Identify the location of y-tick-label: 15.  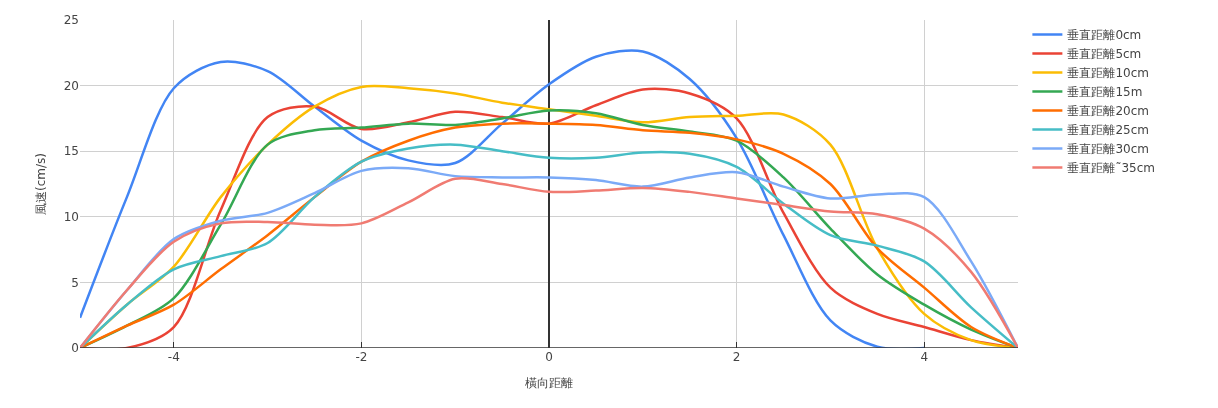
(71, 151).